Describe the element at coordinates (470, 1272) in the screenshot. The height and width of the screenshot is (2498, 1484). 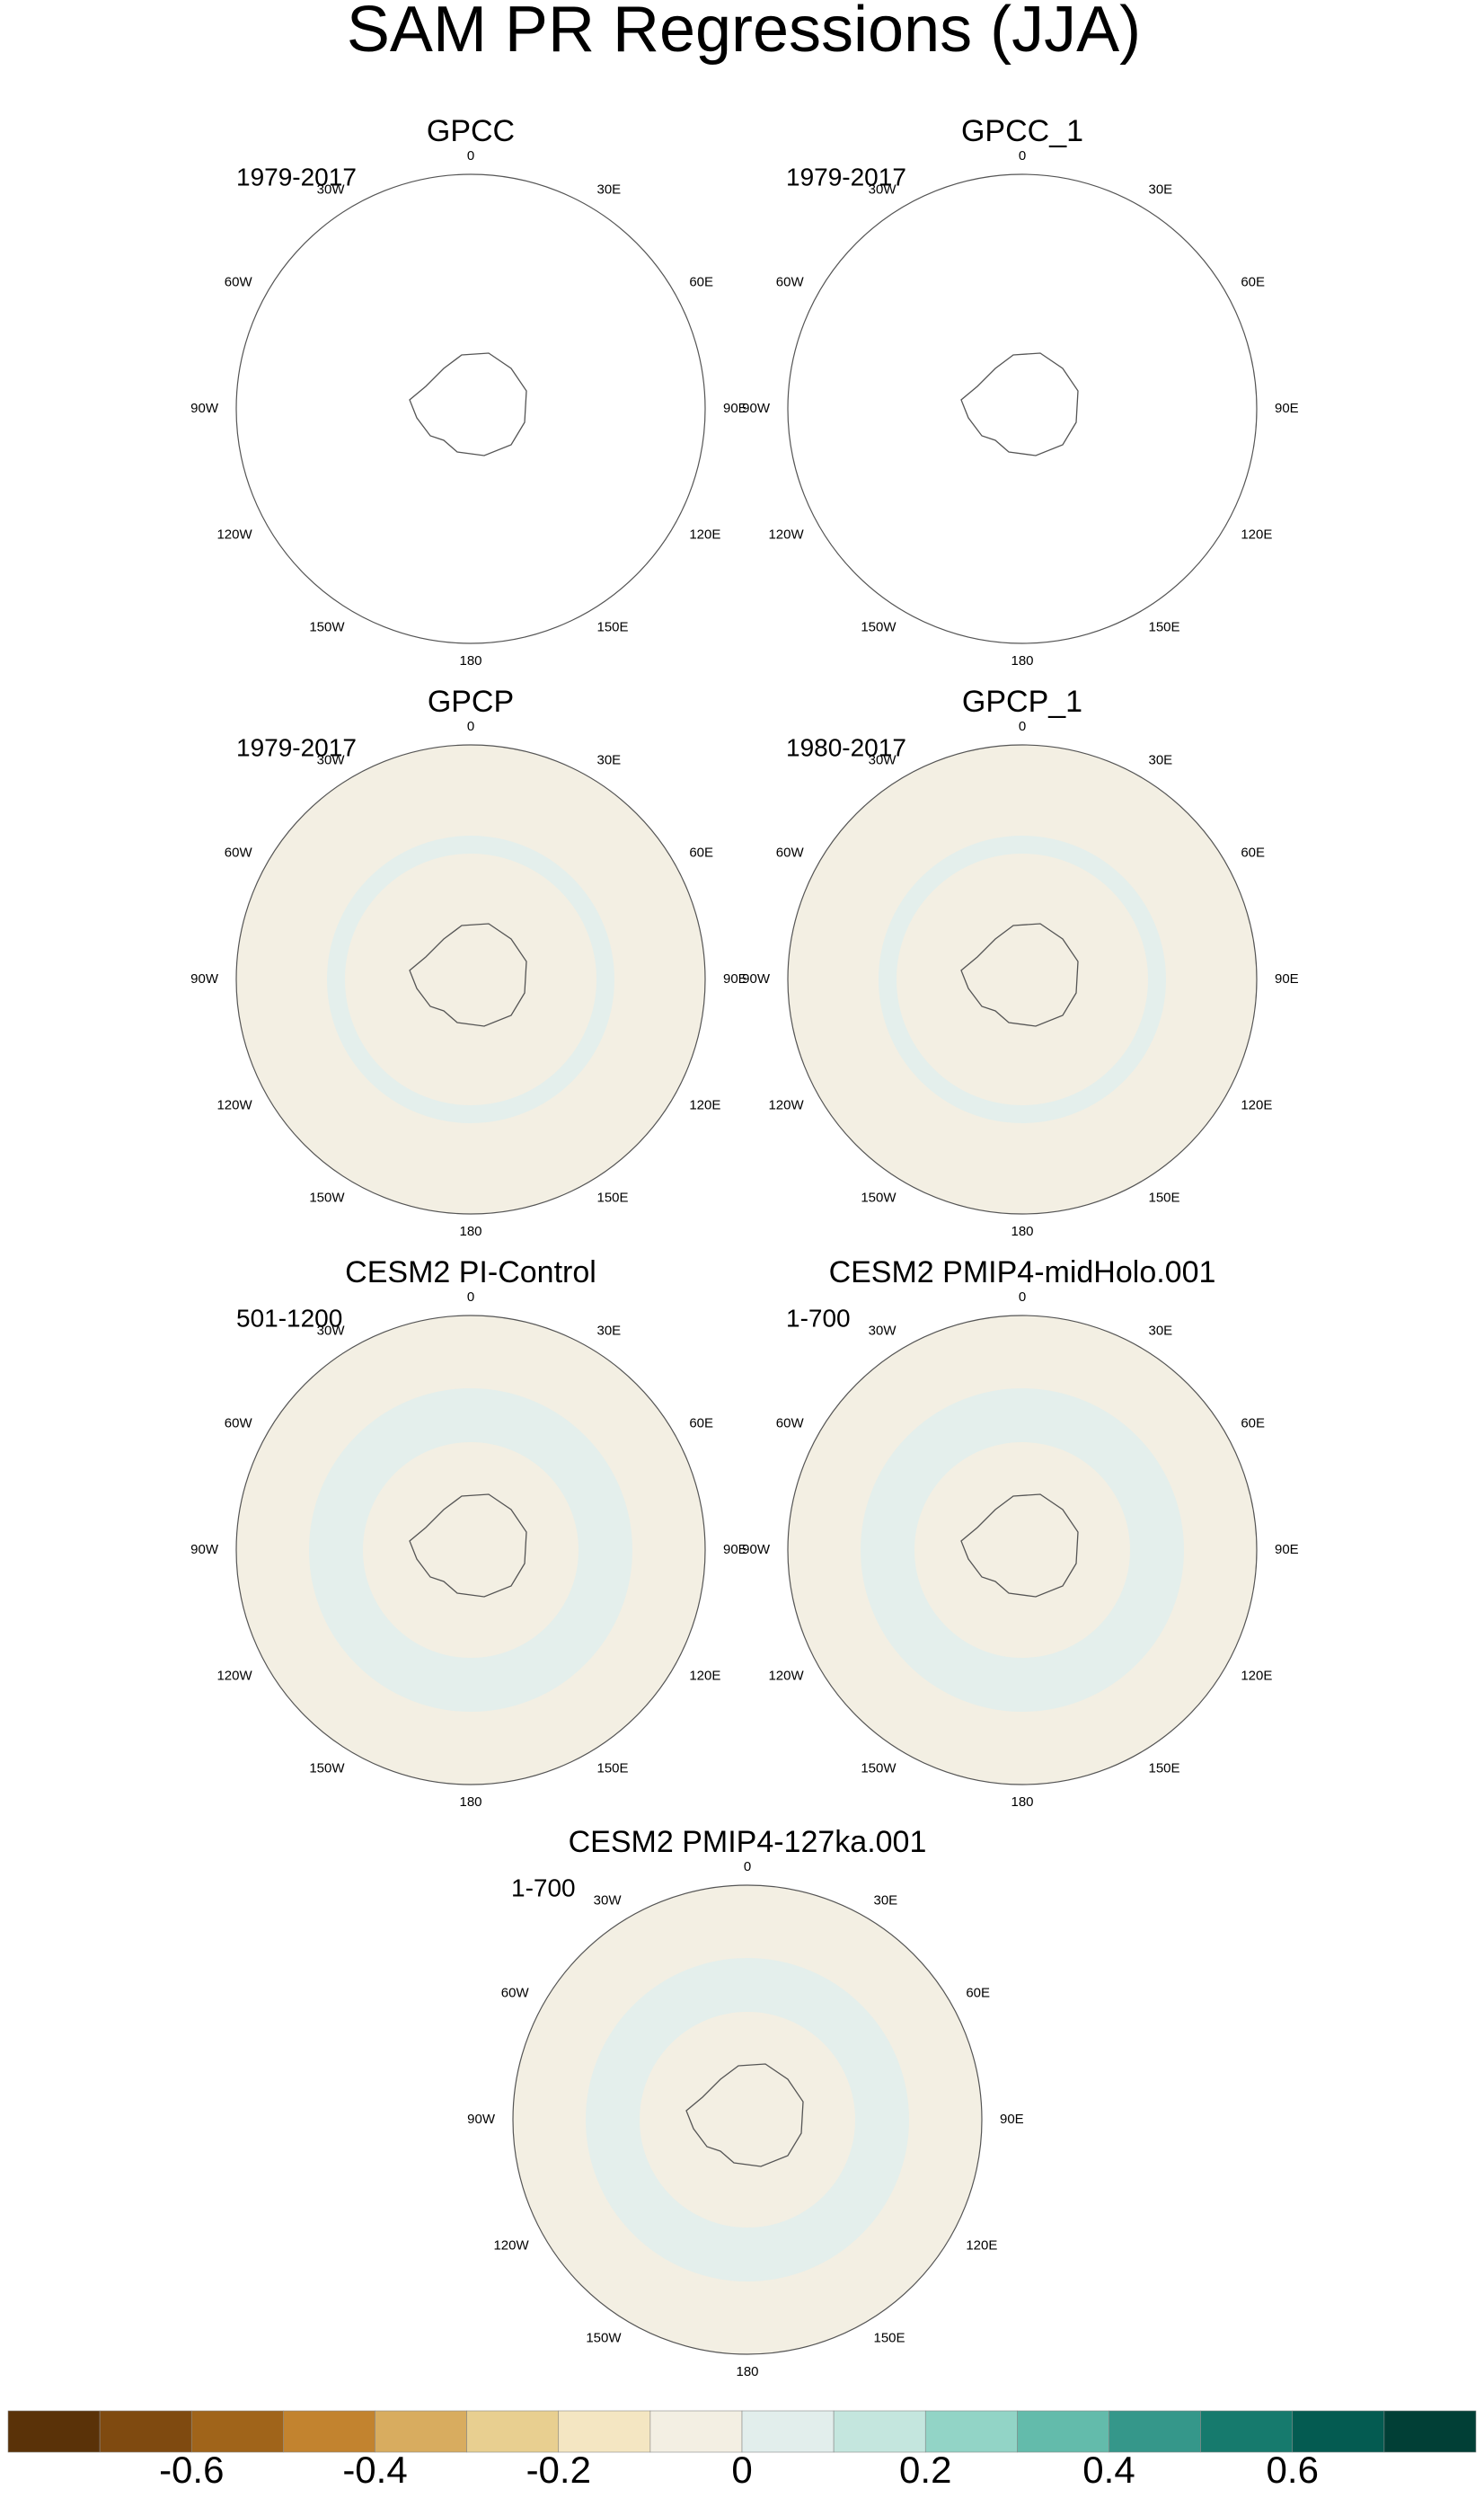
I see `panel-title: CESM2 PI-Control` at that location.